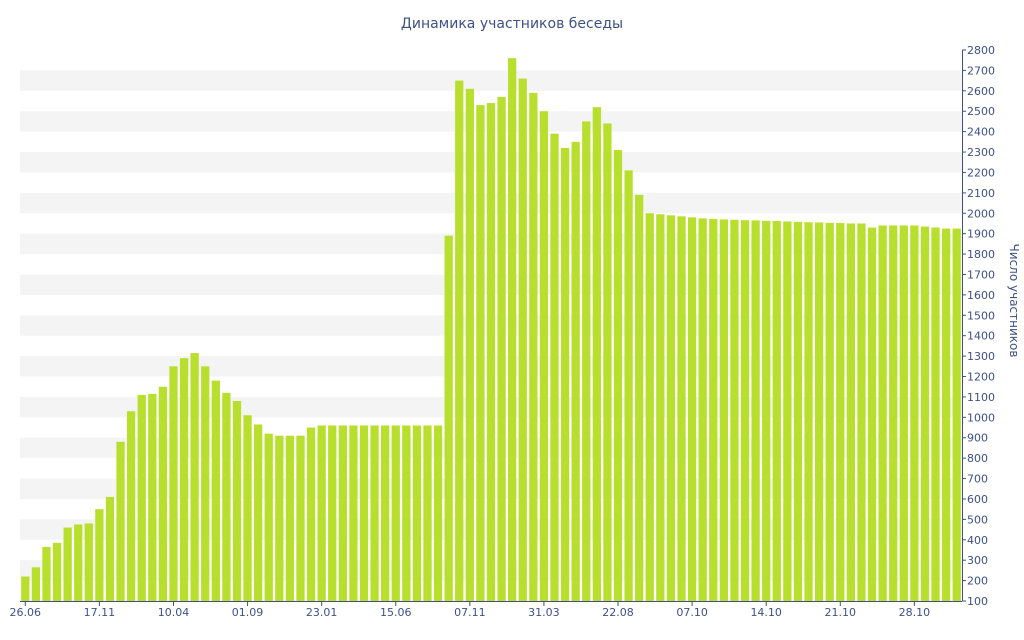 The width and height of the screenshot is (1024, 640). I want to click on y-tick-label: 1000, so click(981, 417).